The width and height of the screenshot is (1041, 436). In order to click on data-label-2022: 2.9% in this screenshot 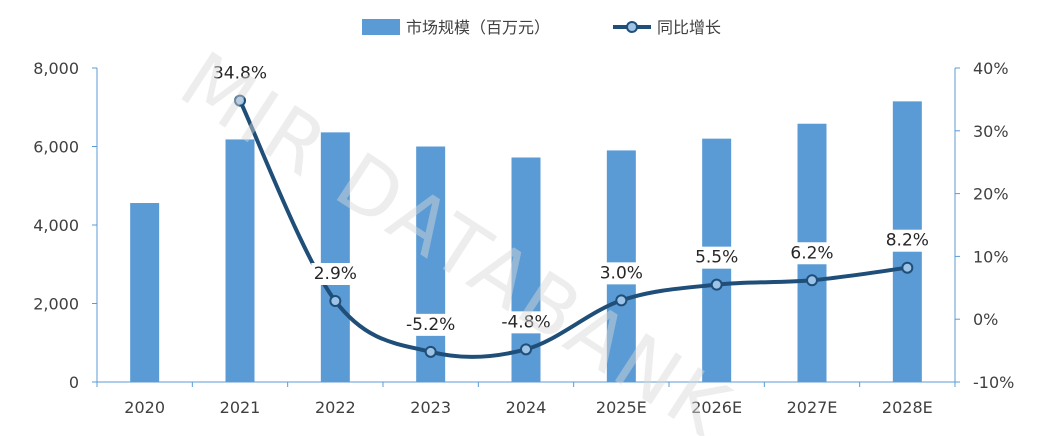, I will do `click(335, 274)`.